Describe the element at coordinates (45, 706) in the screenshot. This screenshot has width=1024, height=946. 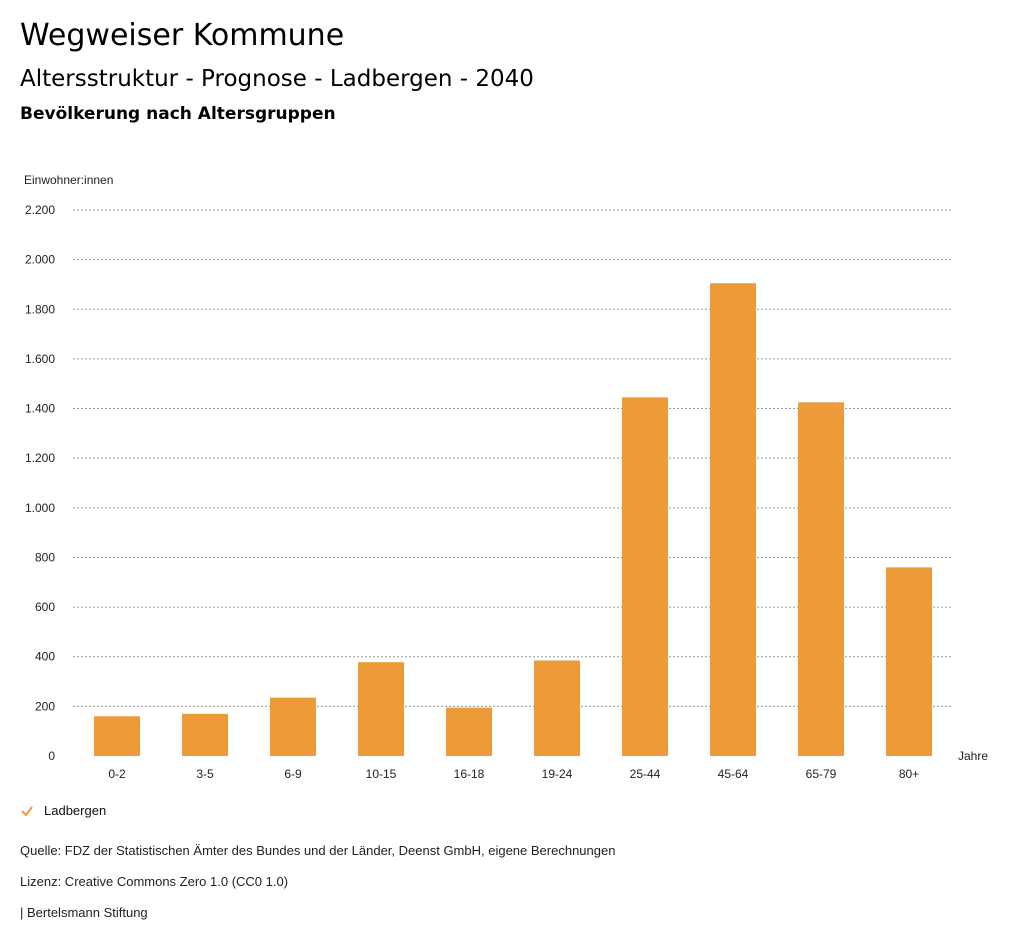
I see `y-tick-label: 200` at that location.